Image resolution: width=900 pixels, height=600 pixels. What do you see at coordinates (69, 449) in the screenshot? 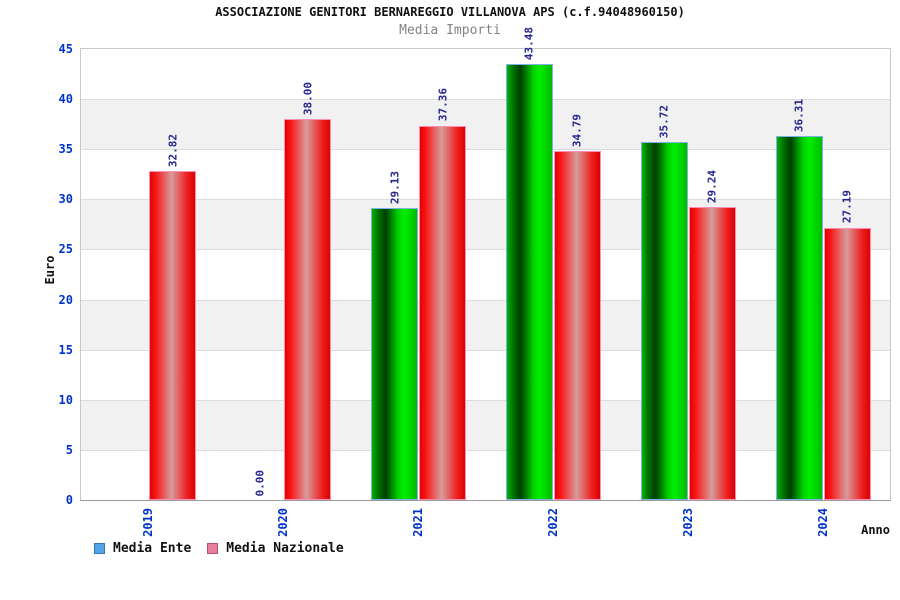
I see `y-axis-tick-label: 5` at bounding box center [69, 449].